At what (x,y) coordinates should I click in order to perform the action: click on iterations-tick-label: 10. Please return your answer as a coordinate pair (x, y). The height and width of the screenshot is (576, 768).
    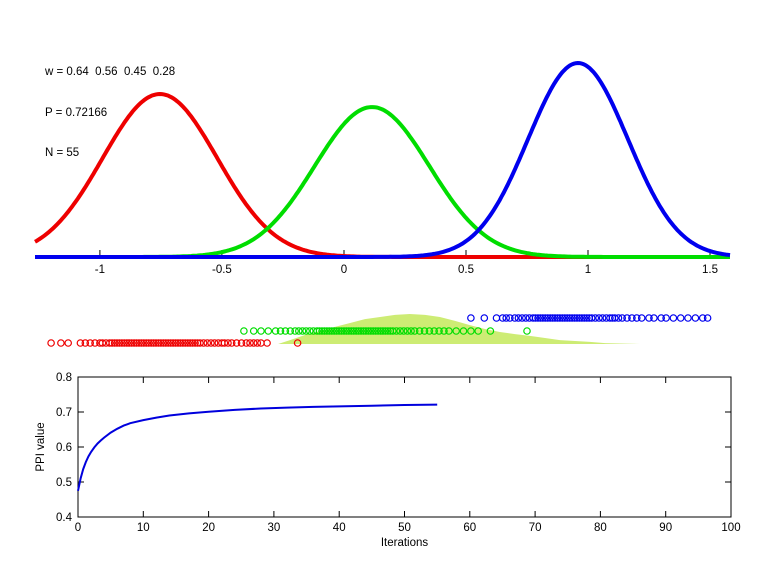
    Looking at the image, I should click on (143, 528).